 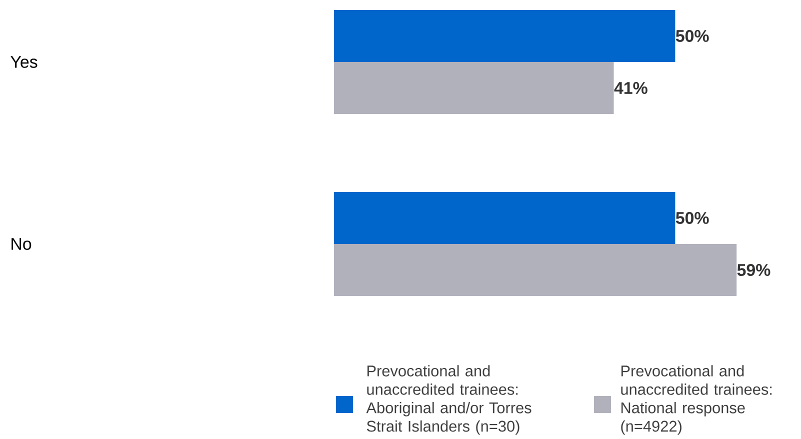 I want to click on legend-label: Prevocational and unaccredited trainees: National response (n=4922), so click(x=696, y=400).